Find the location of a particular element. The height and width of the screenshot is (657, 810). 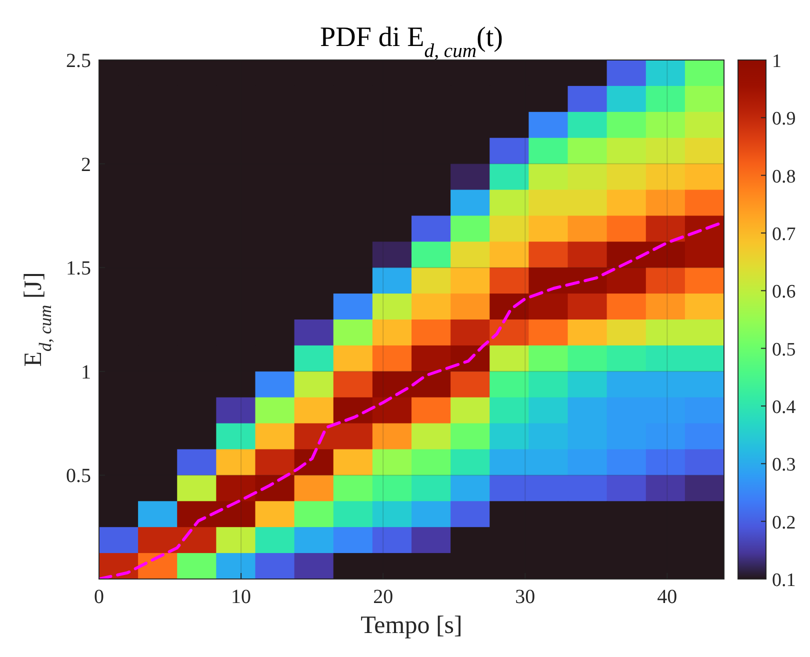

color-bar-label: 0.3 is located at coordinates (784, 465).